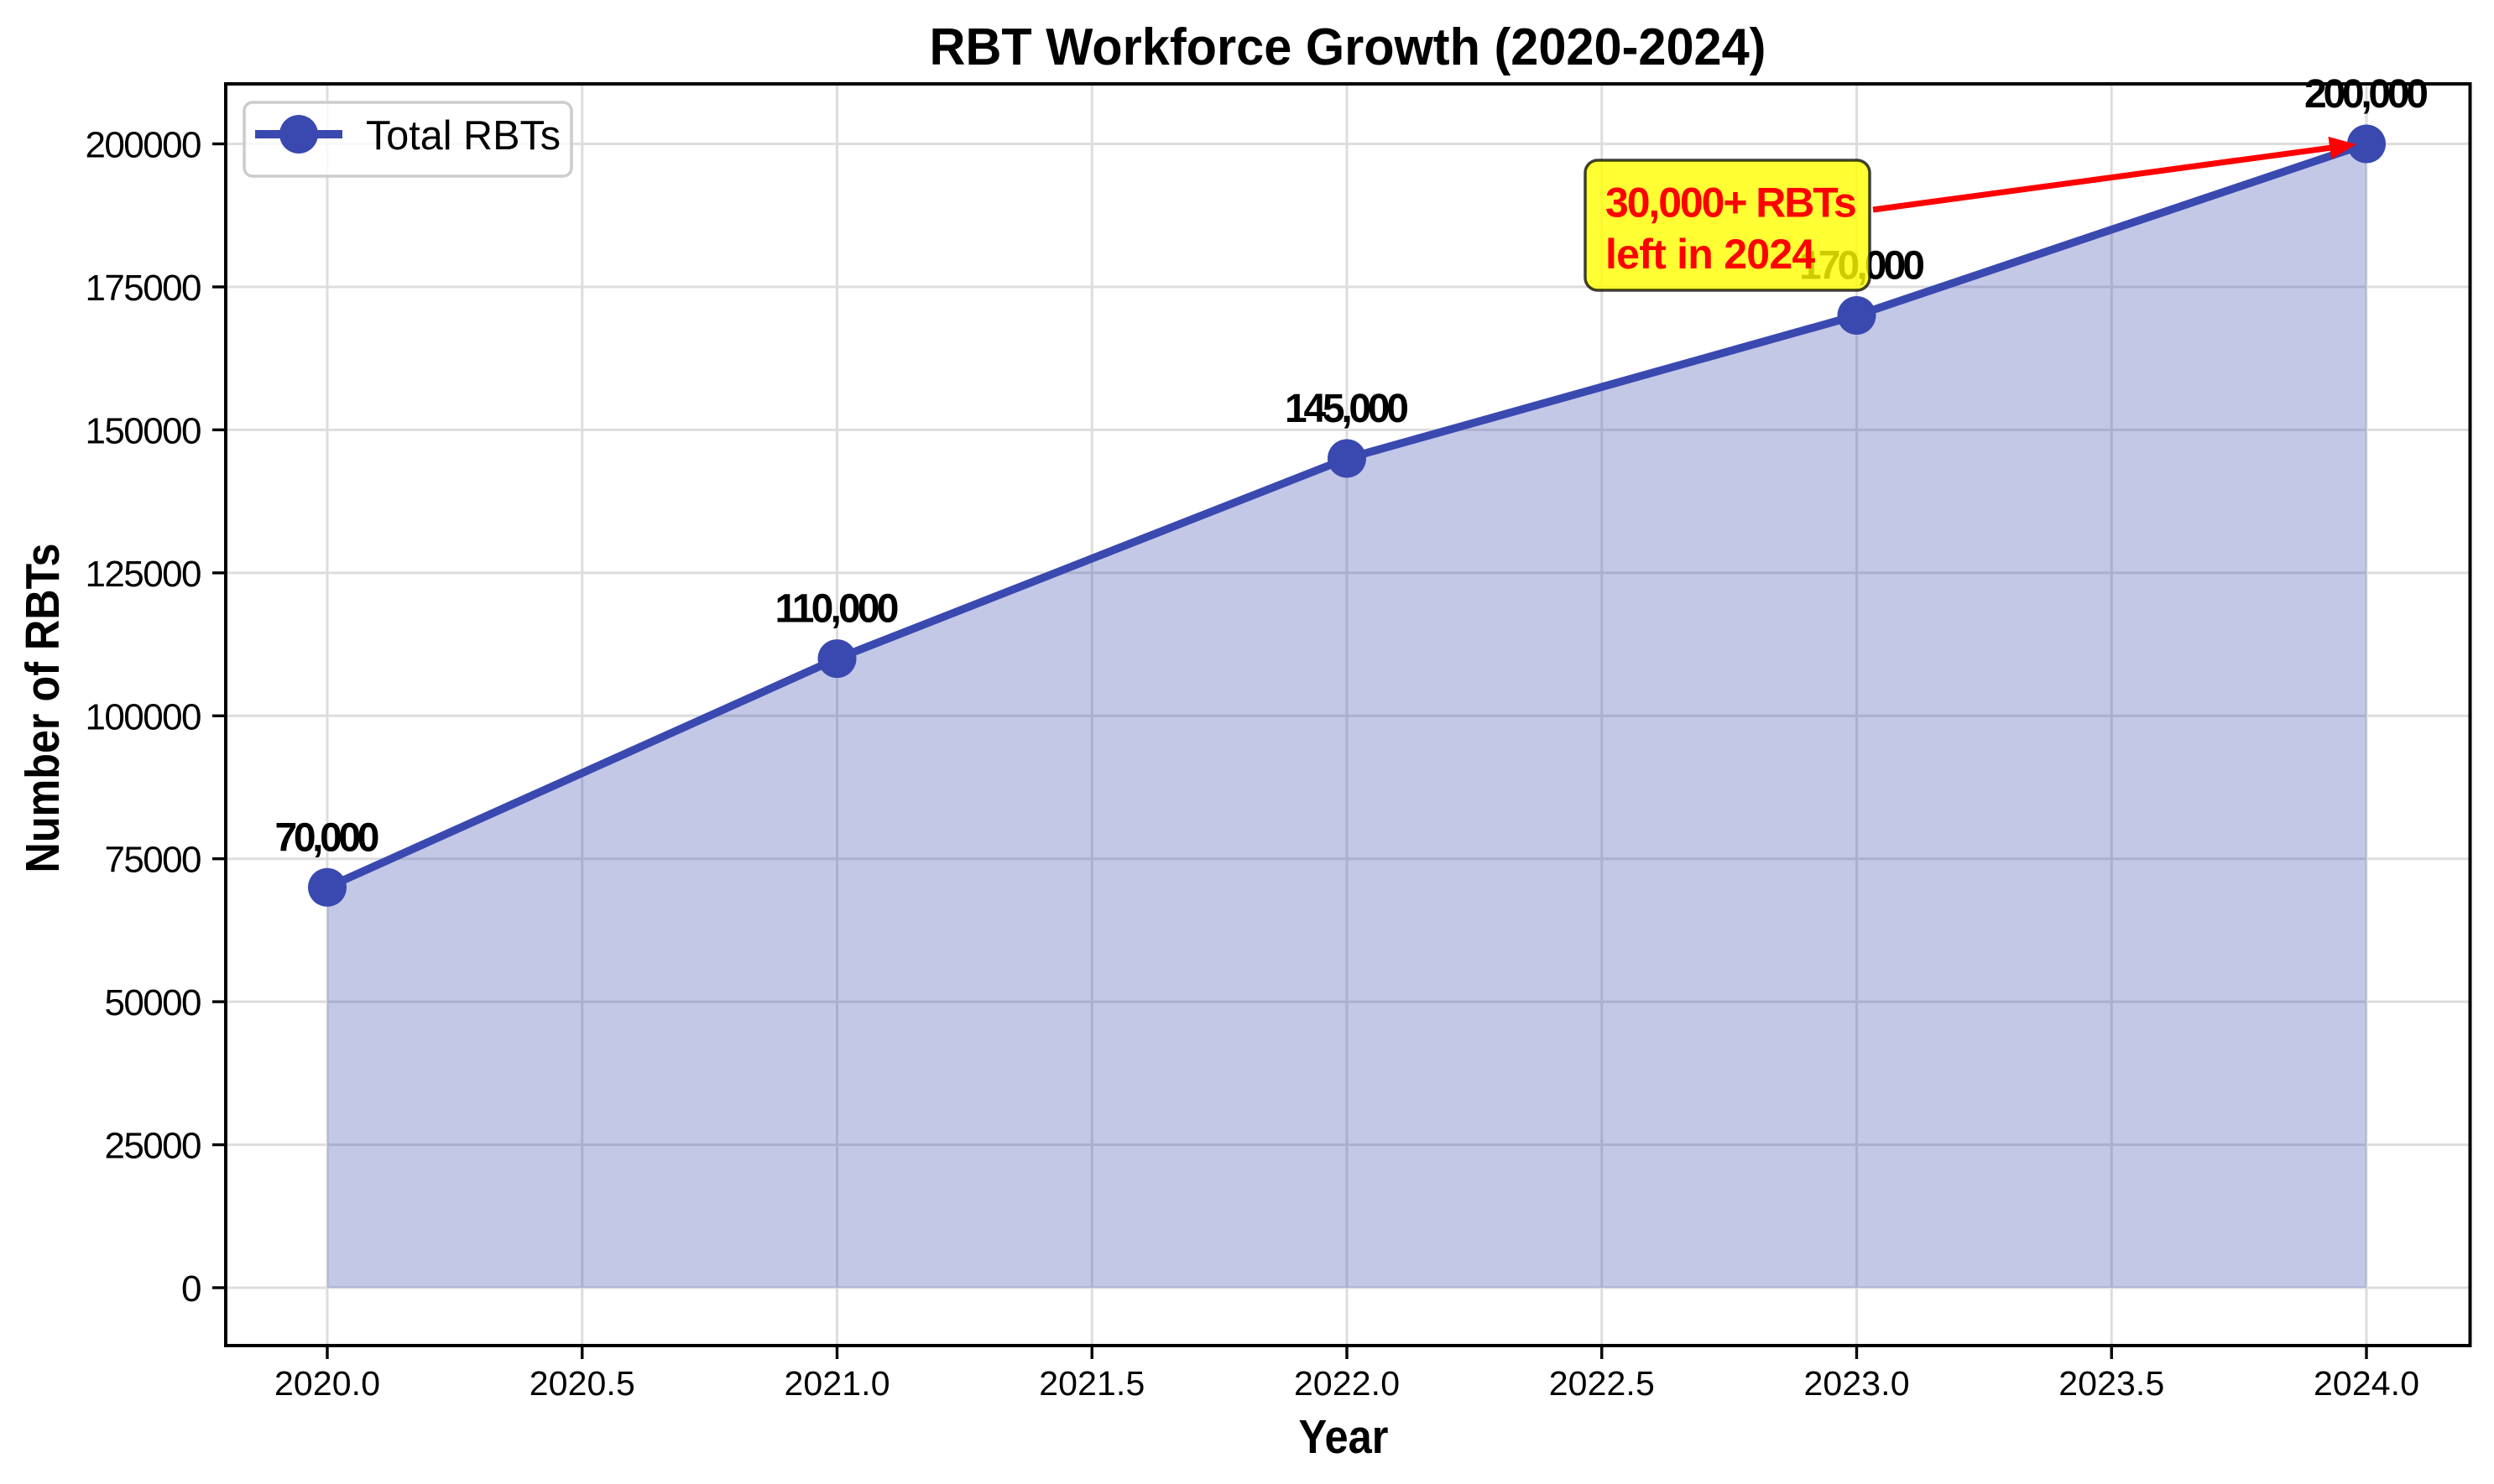 This screenshot has width=2494, height=1484. I want to click on svg-text: 110,000, so click(837, 609).